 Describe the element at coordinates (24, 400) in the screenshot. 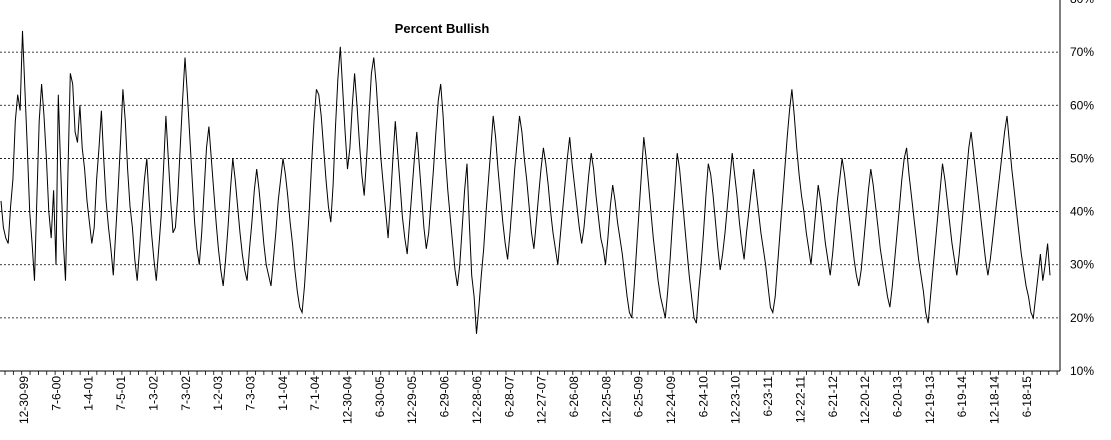

I see `x-tick-label: 12-30-99` at that location.